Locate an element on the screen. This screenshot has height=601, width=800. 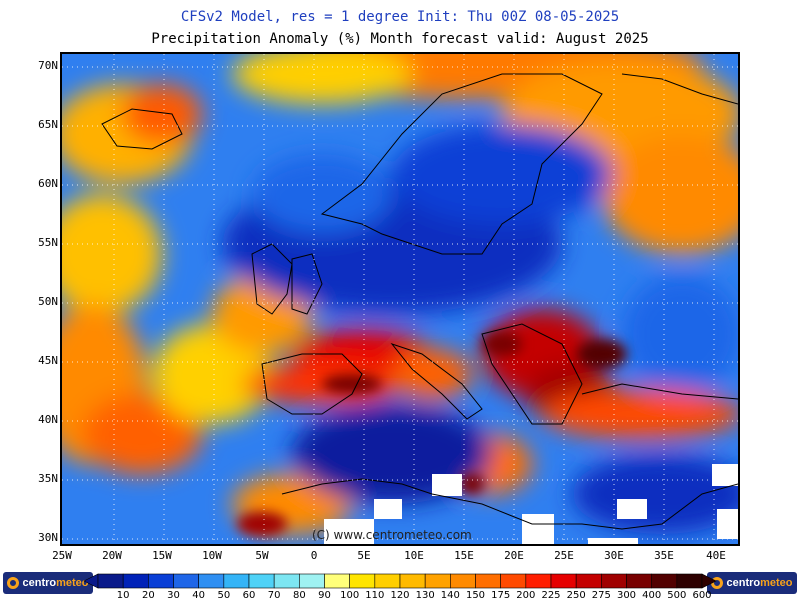
lat-label-60n: 60N is located at coordinates (48, 183).